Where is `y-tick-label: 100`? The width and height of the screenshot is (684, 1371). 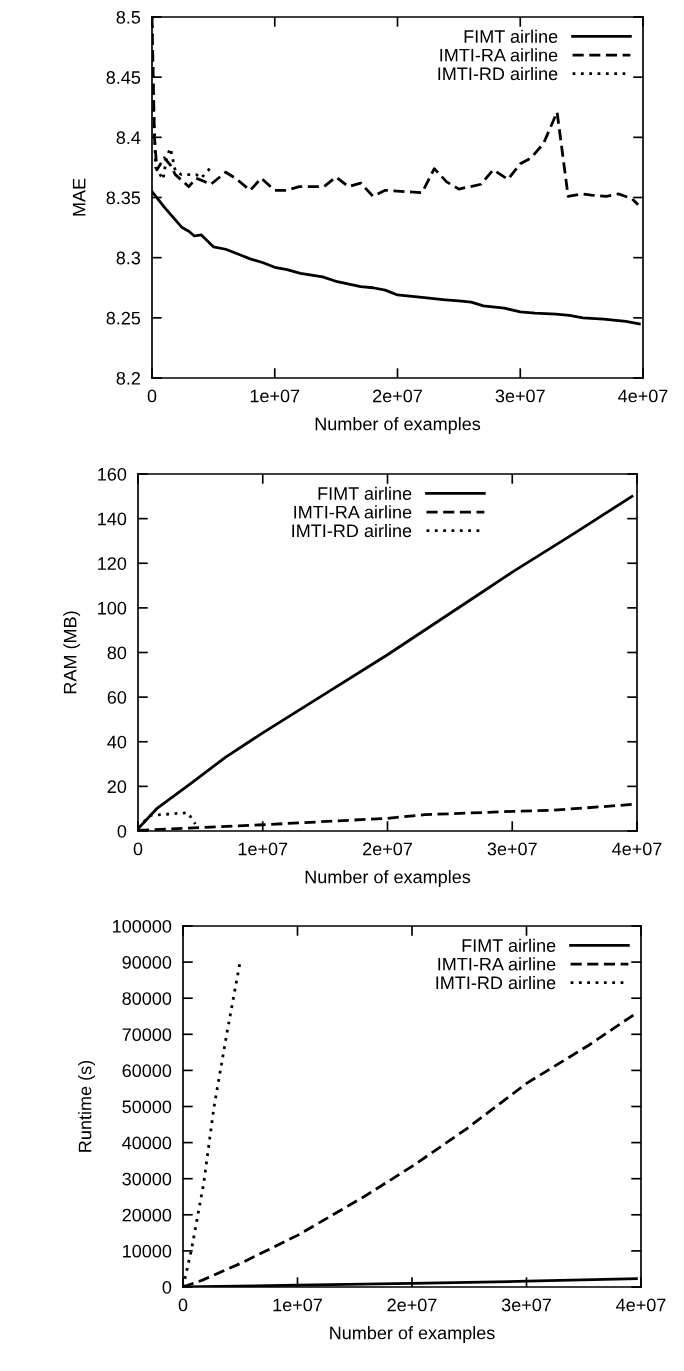 y-tick-label: 100 is located at coordinates (112, 608).